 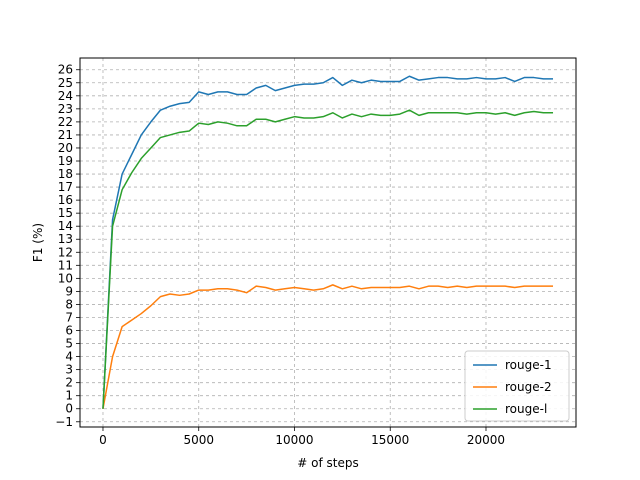 I want to click on y-tick-label: 20, so click(x=65, y=148).